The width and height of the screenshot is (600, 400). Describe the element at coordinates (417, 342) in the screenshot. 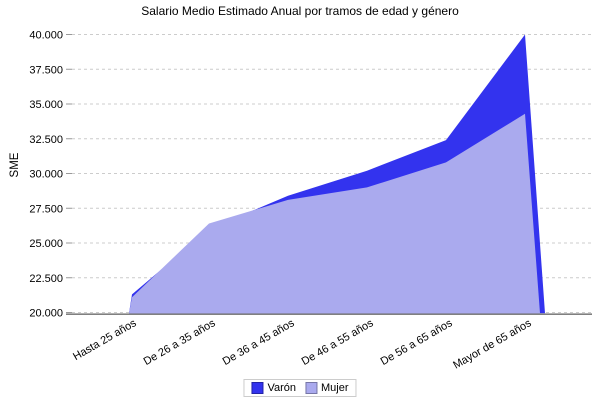

I see `x-category-label: De 56 a 65 años` at that location.